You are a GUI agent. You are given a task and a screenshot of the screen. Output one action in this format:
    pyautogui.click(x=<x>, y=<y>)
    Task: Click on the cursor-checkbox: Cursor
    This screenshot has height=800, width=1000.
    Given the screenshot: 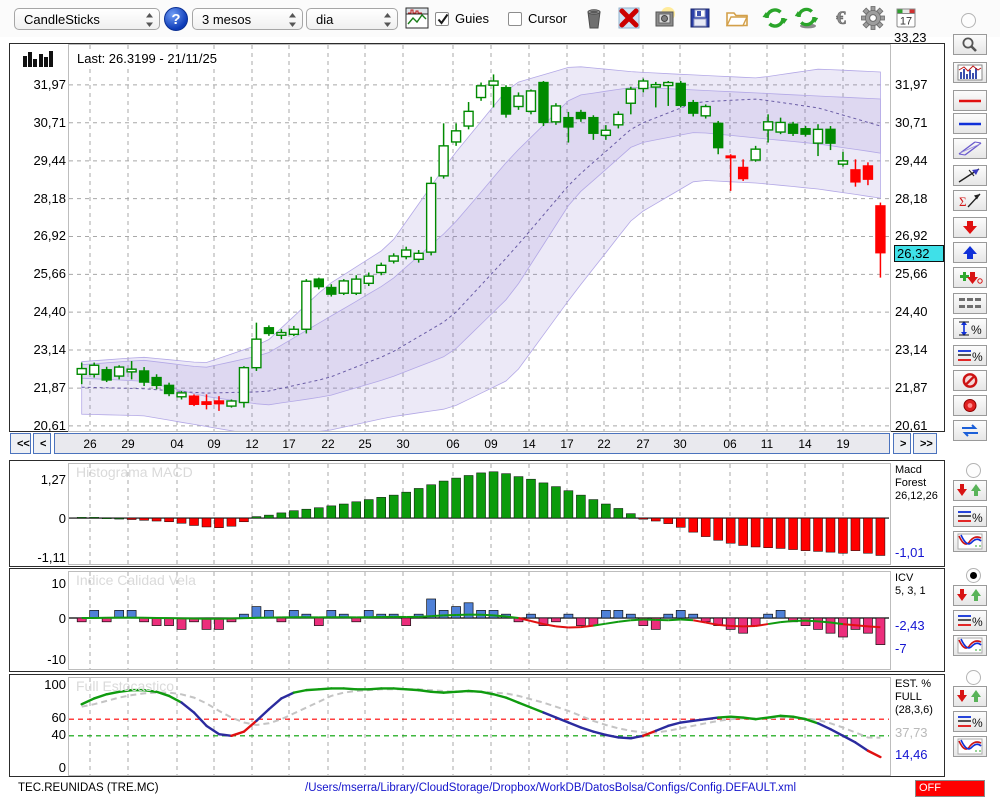 What is the action you would take?
    pyautogui.click(x=537, y=18)
    